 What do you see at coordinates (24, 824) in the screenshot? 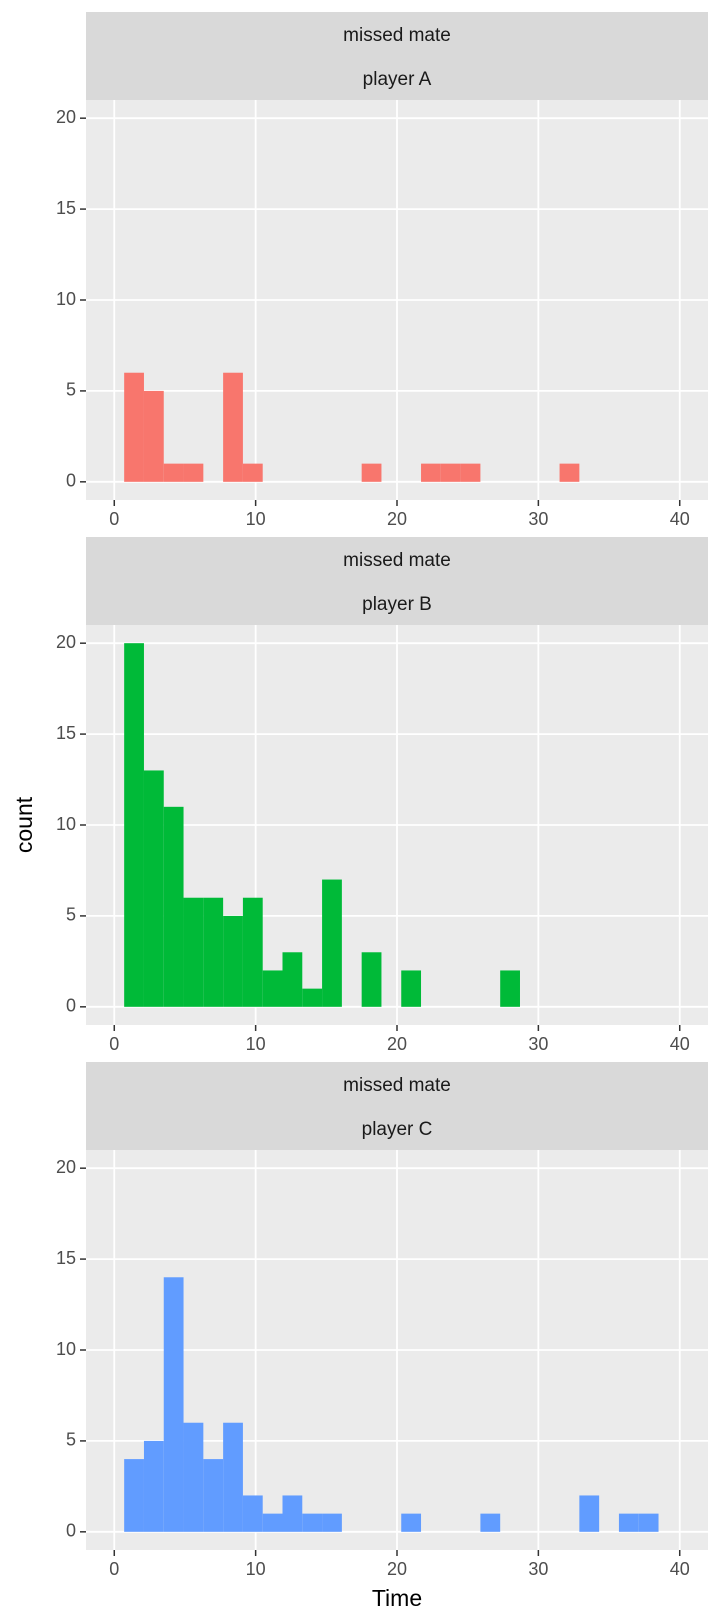
I see `y-axis-title: count` at bounding box center [24, 824].